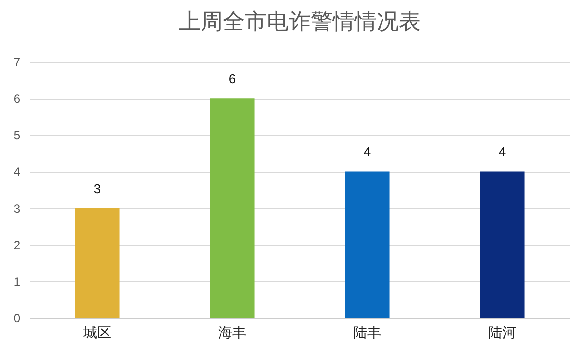 The height and width of the screenshot is (352, 579). Describe the element at coordinates (300, 21) in the screenshot. I see `chart-title: 上周全市电诈警情情况表` at that location.